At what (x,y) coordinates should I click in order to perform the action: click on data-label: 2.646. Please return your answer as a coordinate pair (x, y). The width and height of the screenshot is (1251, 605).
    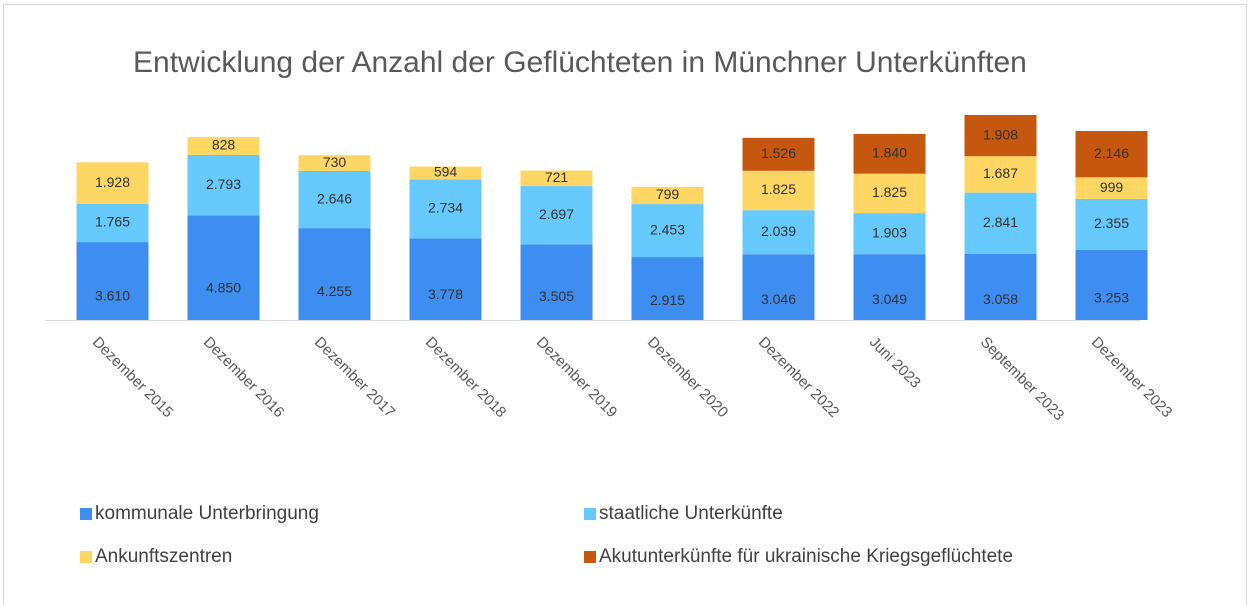
    Looking at the image, I should click on (334, 198).